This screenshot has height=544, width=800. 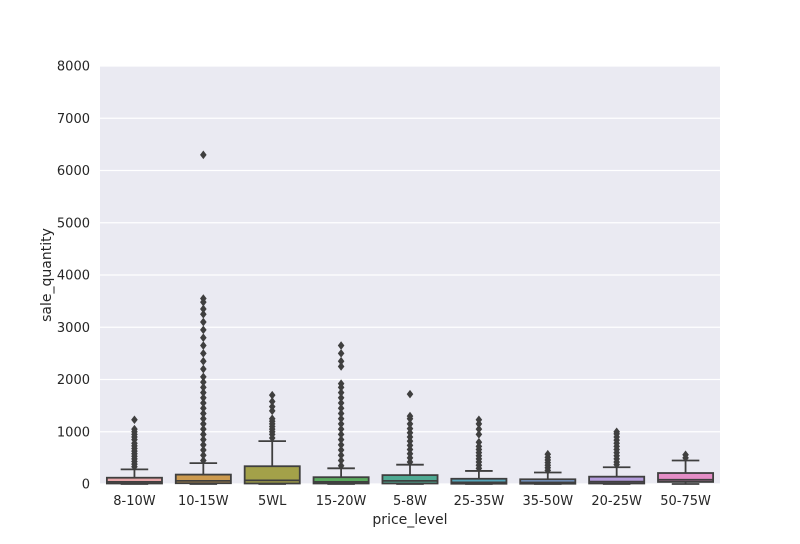 I want to click on box-50-75W, so click(x=686, y=467).